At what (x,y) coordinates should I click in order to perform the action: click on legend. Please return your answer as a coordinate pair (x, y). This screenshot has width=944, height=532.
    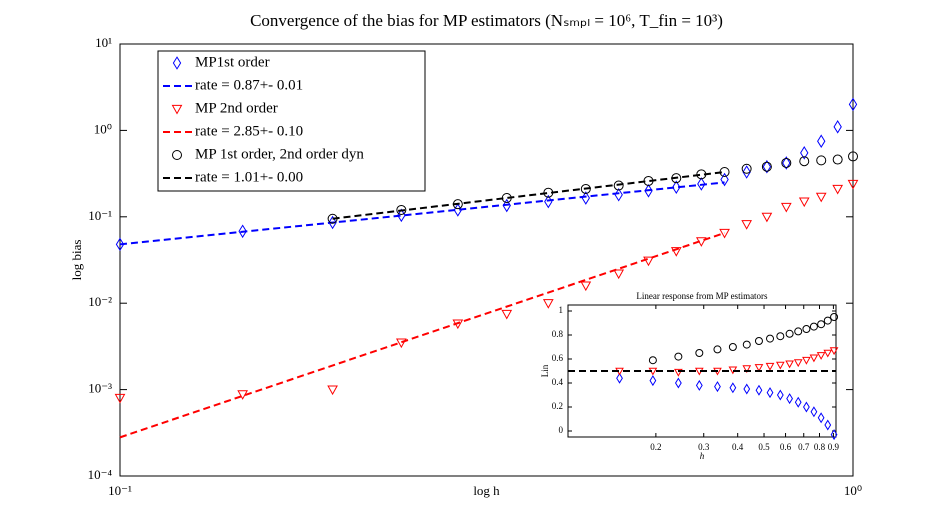
    Looking at the image, I should click on (291, 121).